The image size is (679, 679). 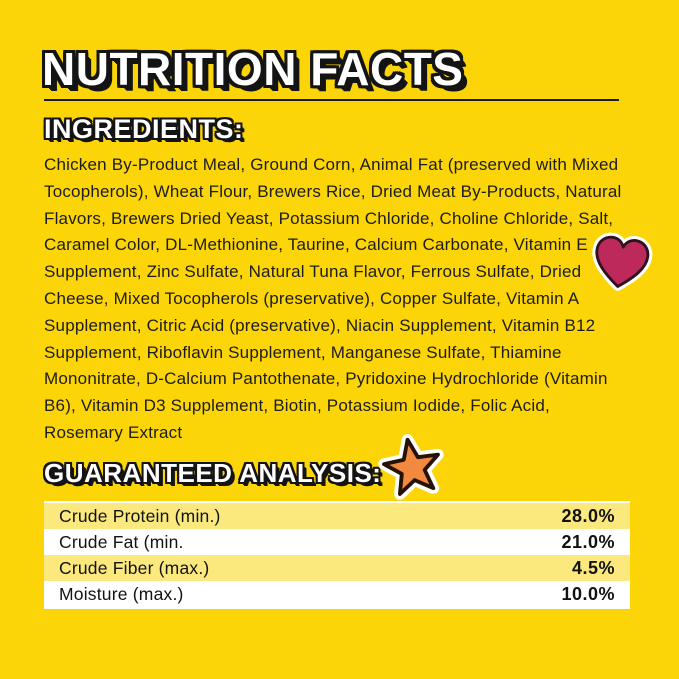 What do you see at coordinates (588, 515) in the screenshot?
I see `row-value: 28.0%` at bounding box center [588, 515].